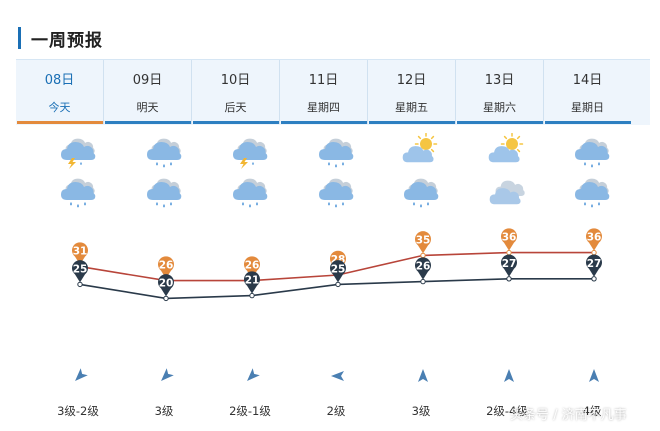 This screenshot has height=431, width=660. I want to click on day-tab-1: 09日 明天, so click(147, 92).